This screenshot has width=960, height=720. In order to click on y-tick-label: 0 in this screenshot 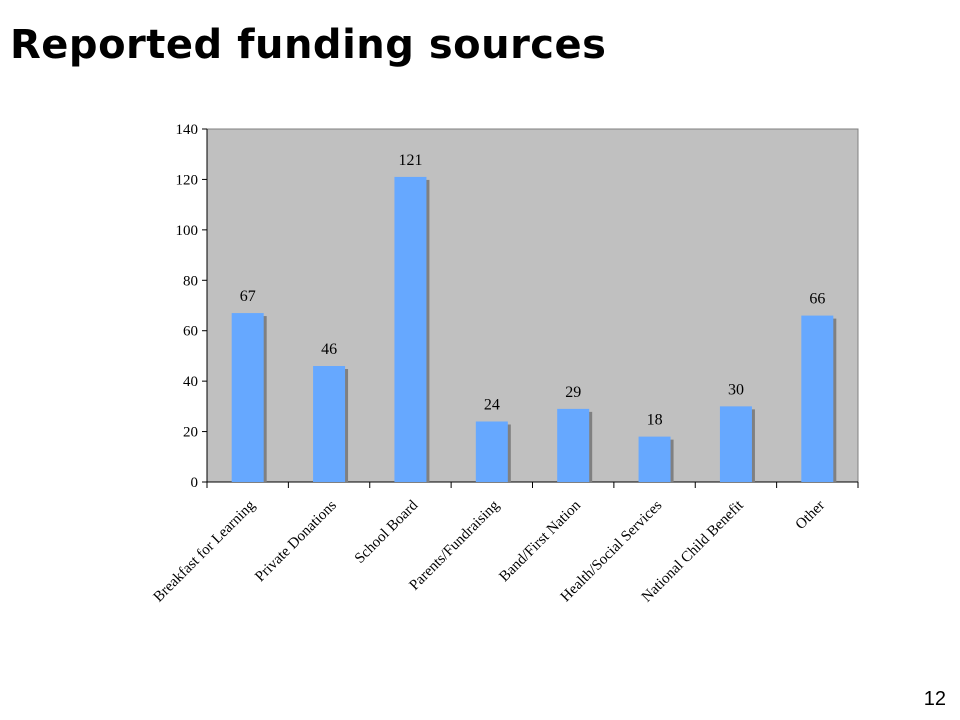, I will do `click(195, 483)`.